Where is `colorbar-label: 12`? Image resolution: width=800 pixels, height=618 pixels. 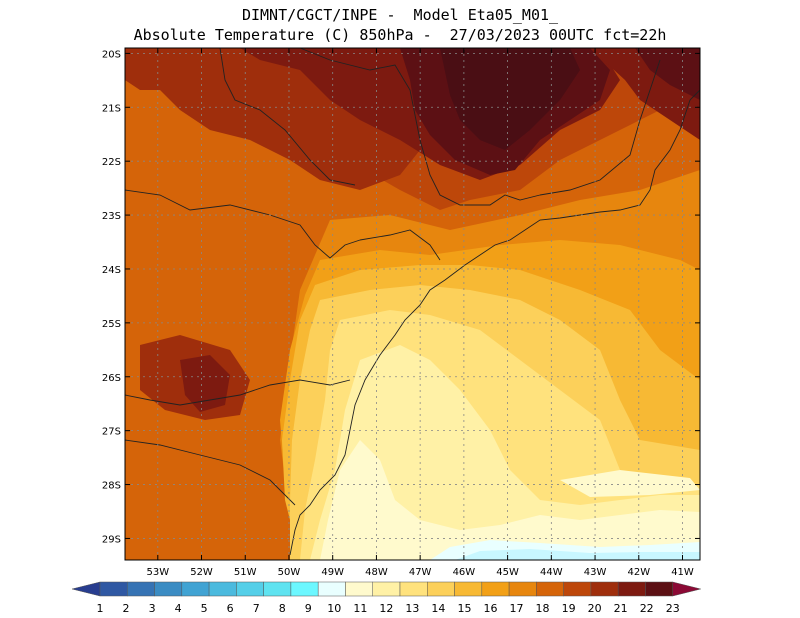 colorbar-label: 12 is located at coordinates (386, 608).